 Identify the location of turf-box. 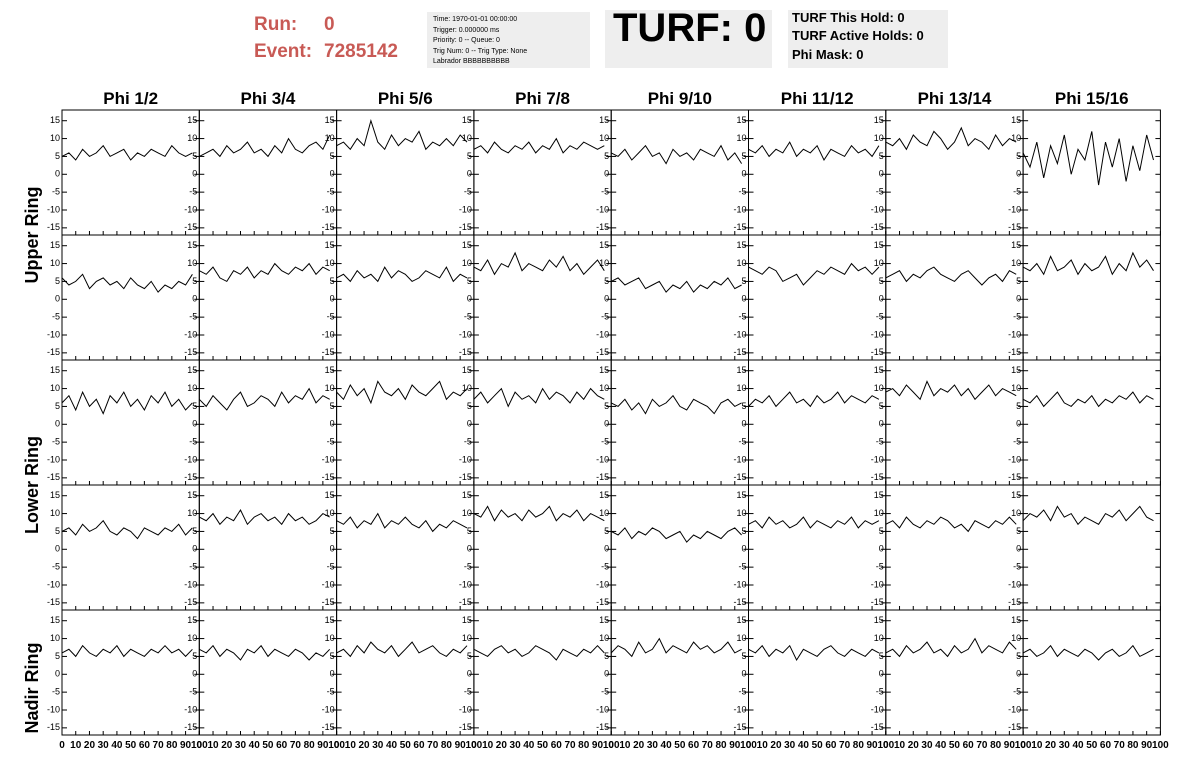
(688, 39).